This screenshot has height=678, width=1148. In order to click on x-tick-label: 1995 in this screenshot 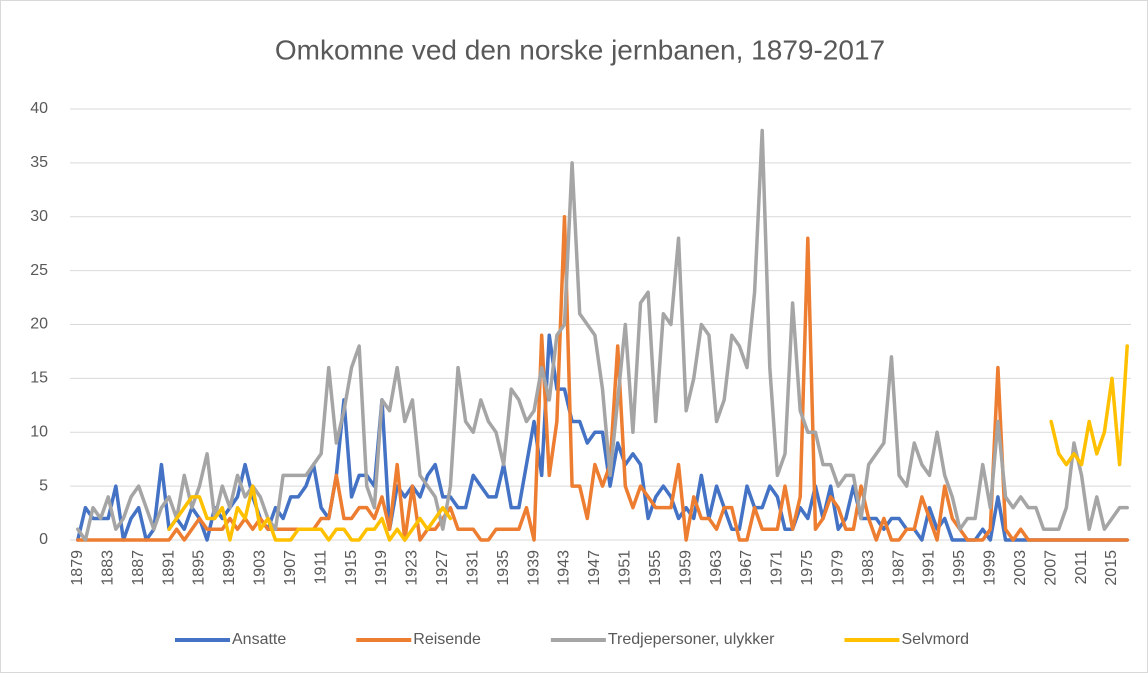, I will do `click(959, 568)`.